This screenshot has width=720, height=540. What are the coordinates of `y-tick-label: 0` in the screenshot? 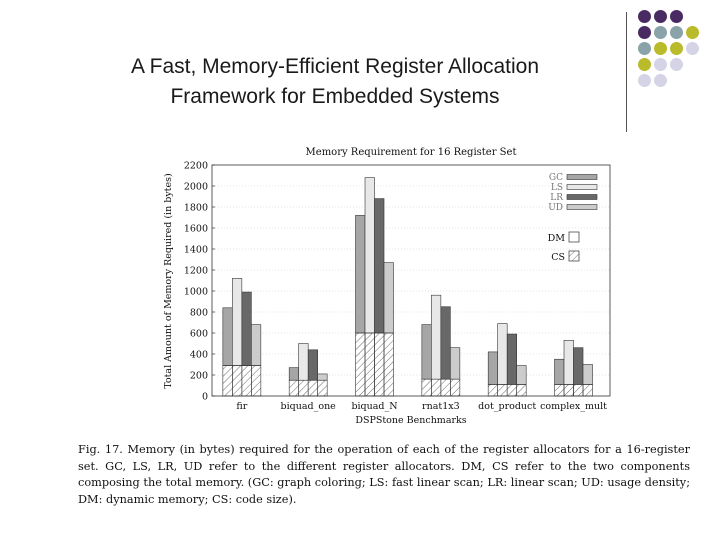 It's located at (205, 397).